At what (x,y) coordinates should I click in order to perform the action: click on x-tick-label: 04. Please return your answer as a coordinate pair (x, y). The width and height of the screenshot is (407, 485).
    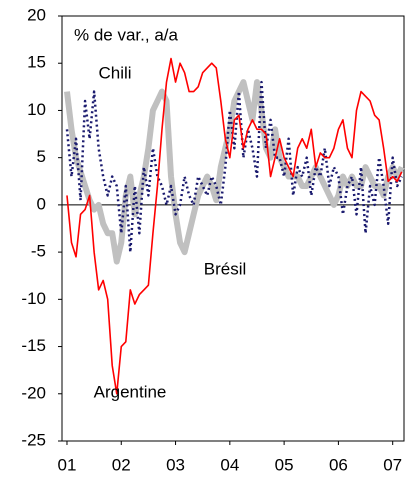
    Looking at the image, I should click on (229, 464).